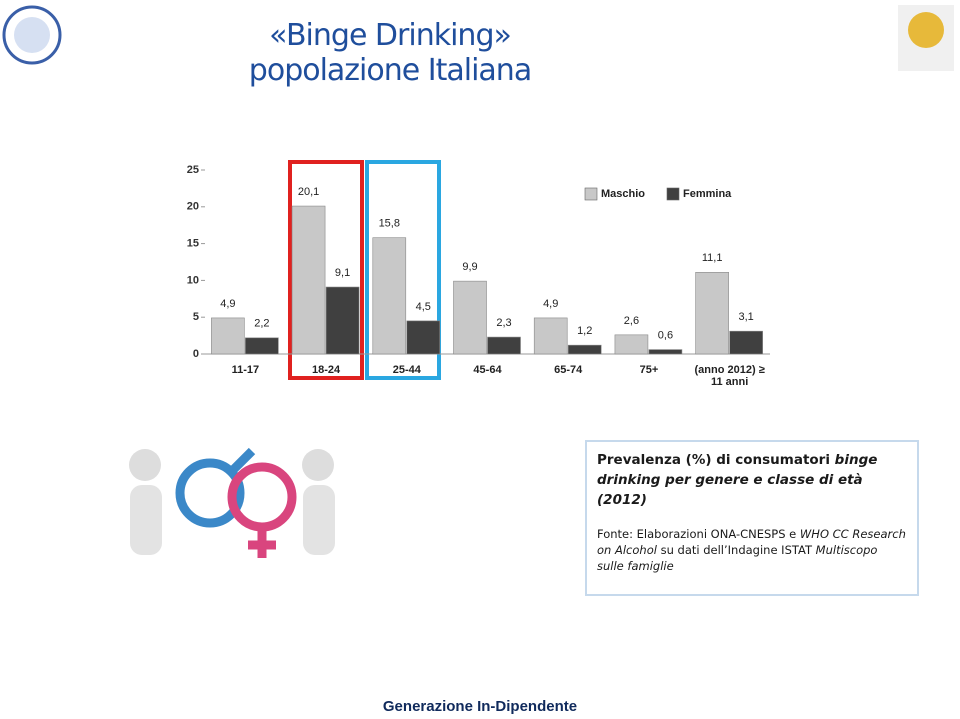 The width and height of the screenshot is (960, 719). Describe the element at coordinates (665, 335) in the screenshot. I see `data-label: 0,6` at that location.